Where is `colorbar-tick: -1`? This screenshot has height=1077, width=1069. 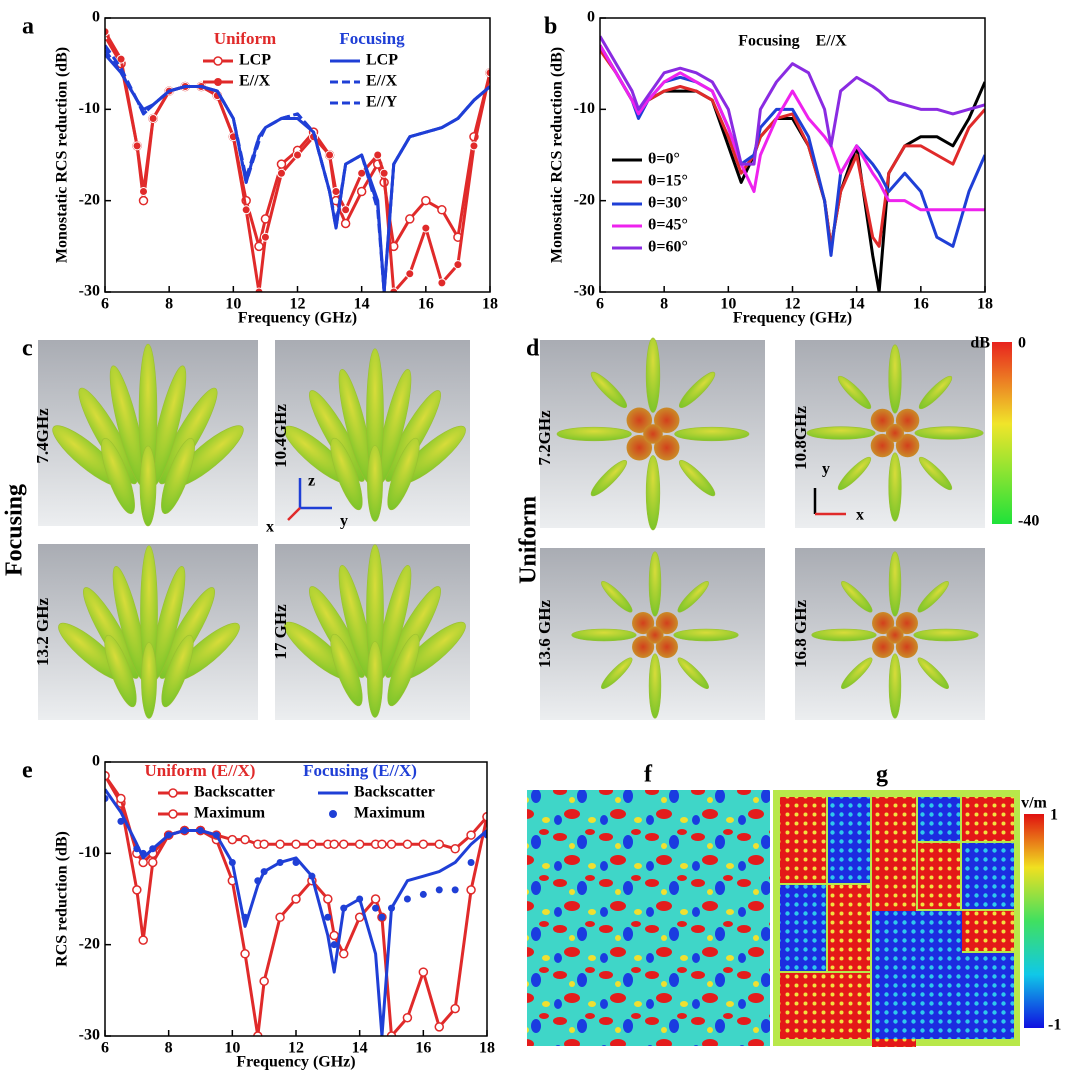
colorbar-tick: -1 is located at coordinates (1054, 1025).